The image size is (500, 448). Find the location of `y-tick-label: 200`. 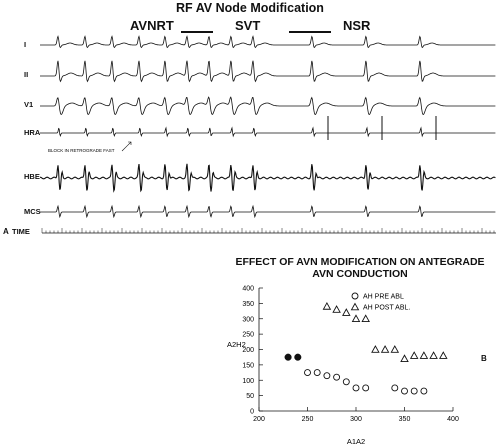

y-tick-label: 200 is located at coordinates (248, 350).